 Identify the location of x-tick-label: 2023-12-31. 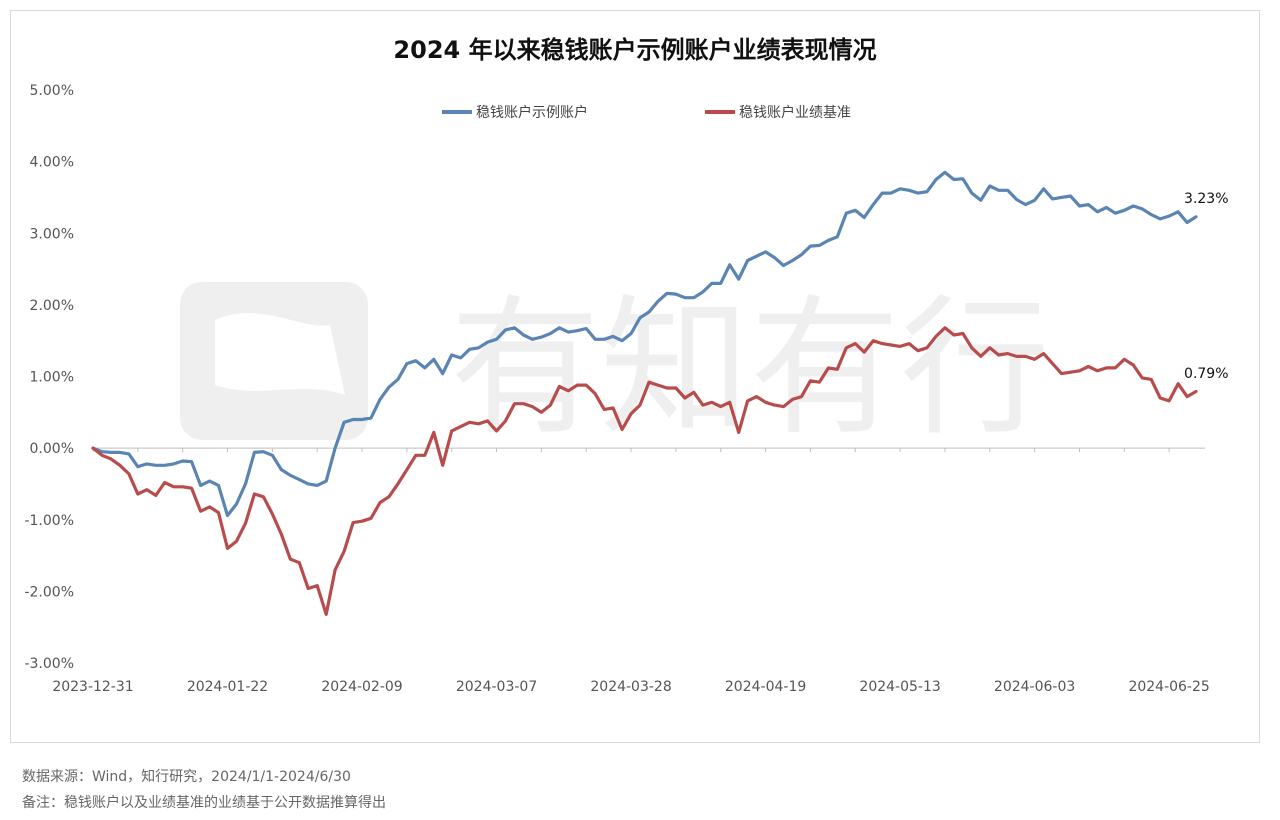
(92, 687).